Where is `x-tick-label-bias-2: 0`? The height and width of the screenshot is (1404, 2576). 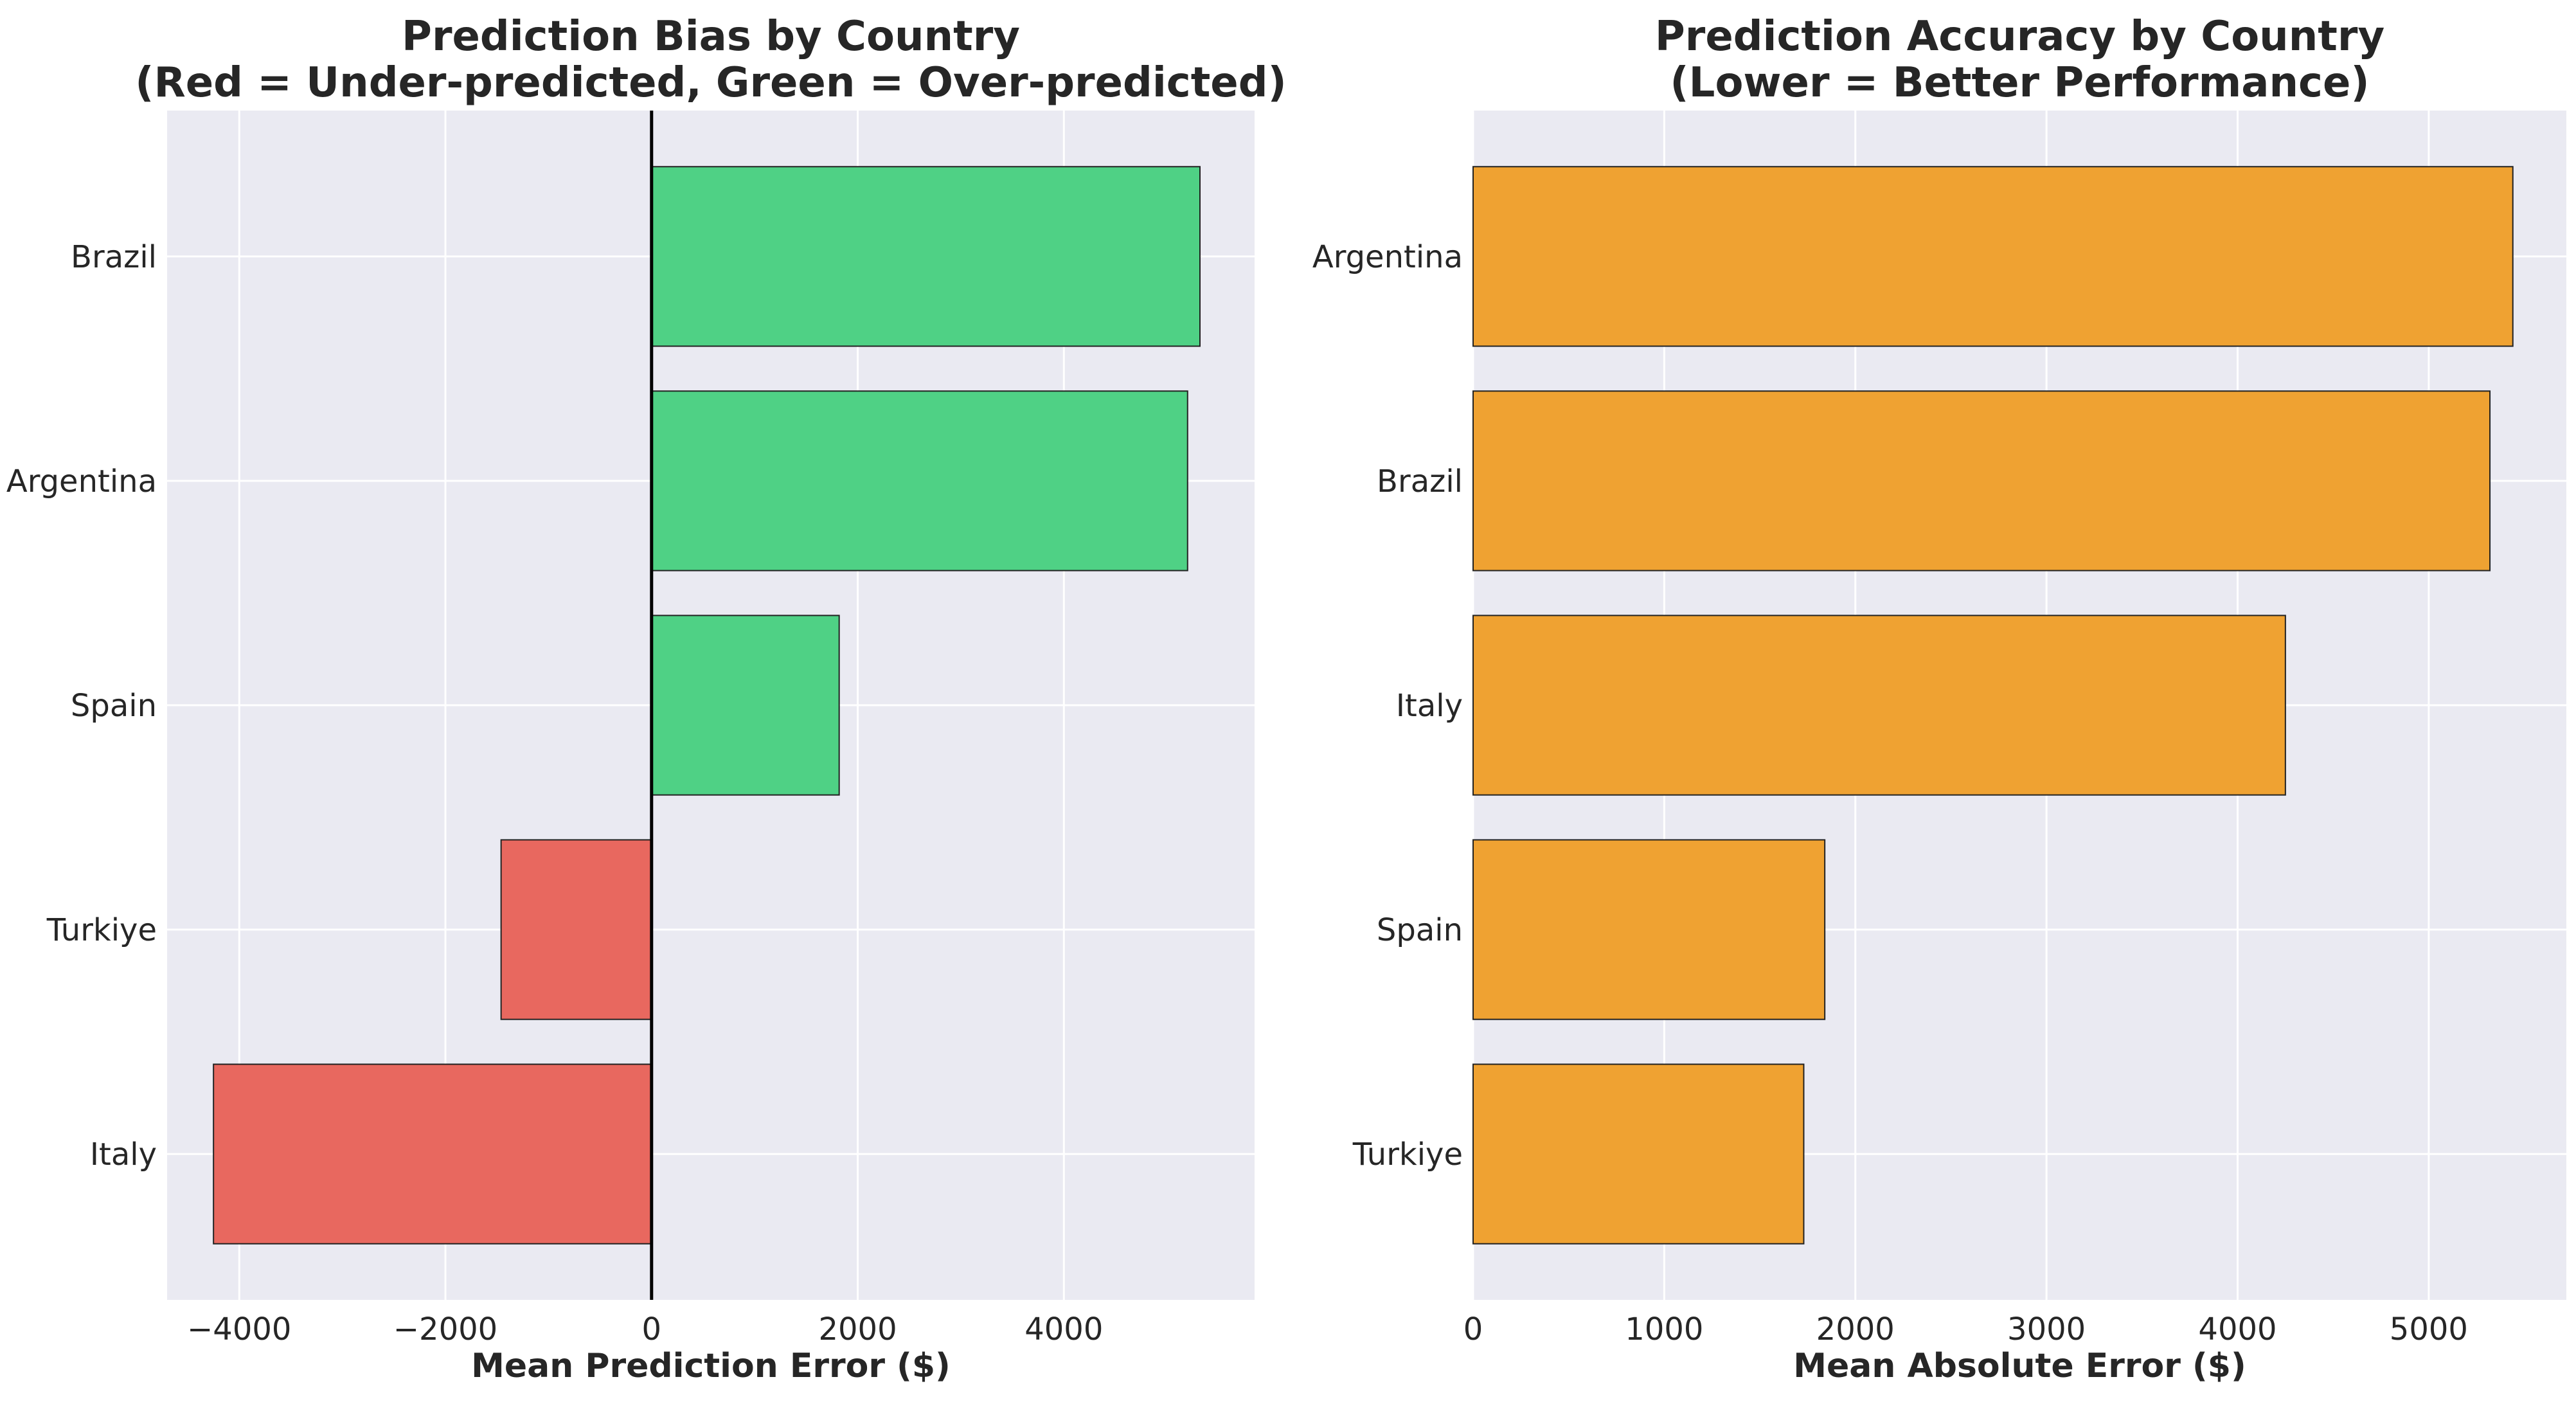
x-tick-label-bias-2: 0 is located at coordinates (652, 1329).